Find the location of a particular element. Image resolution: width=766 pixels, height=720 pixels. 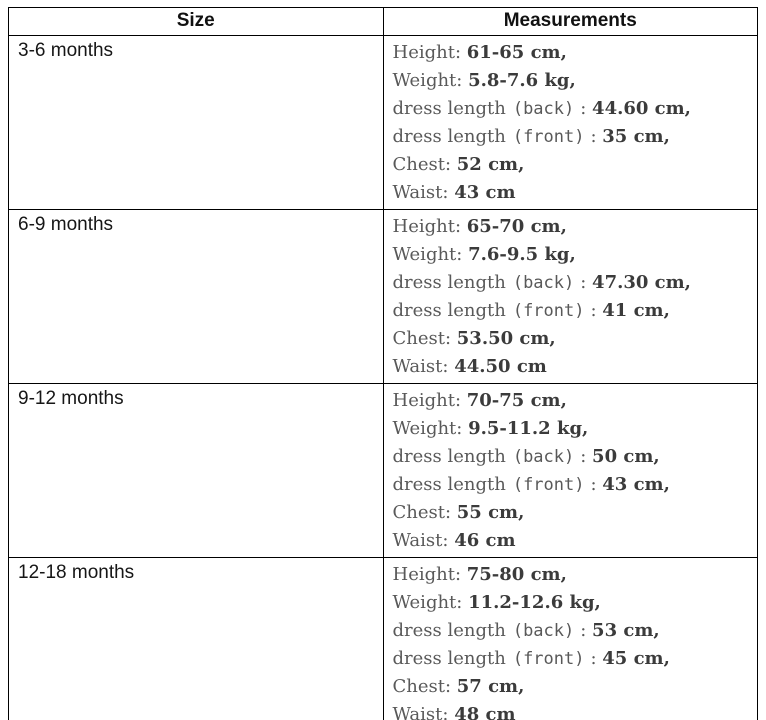

measurement-value: 9.5-11.2 kg, is located at coordinates (528, 428).